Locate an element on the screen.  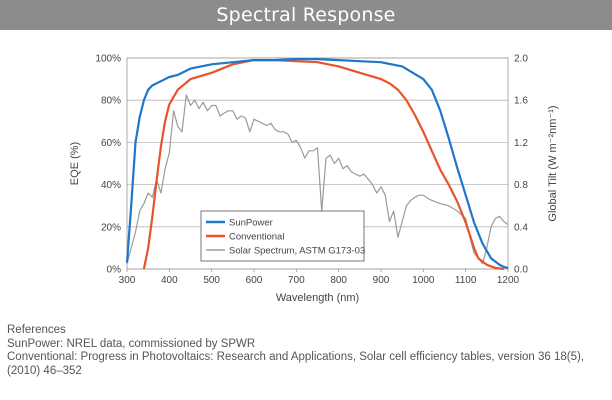
x-tick-label: 300 is located at coordinates (127, 280).